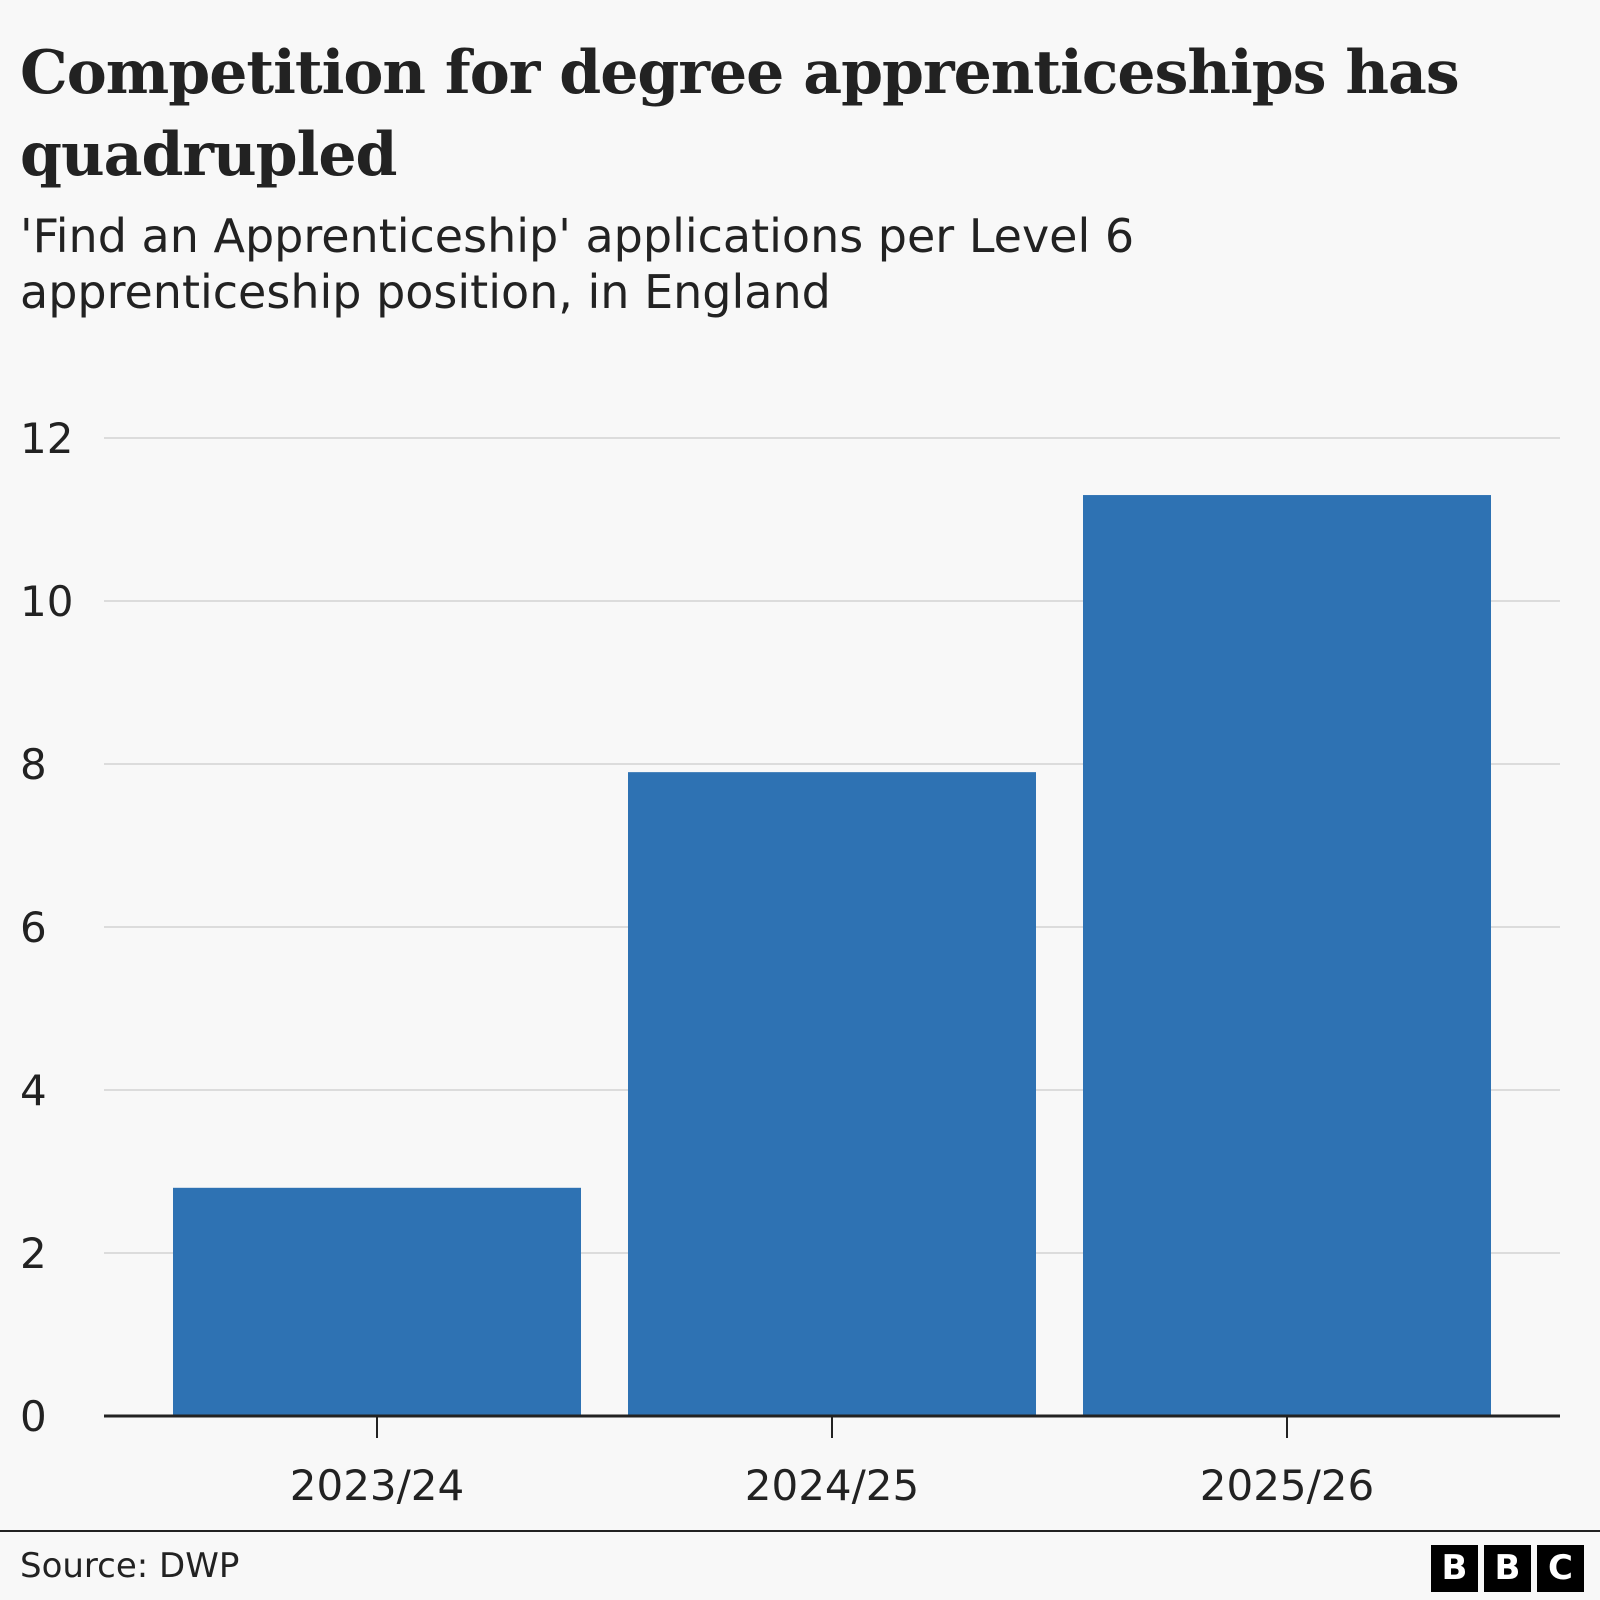 The image size is (1600, 1600). What do you see at coordinates (377, 1485) in the screenshot?
I see `x-tick-label-2023-24: 2023/24` at bounding box center [377, 1485].